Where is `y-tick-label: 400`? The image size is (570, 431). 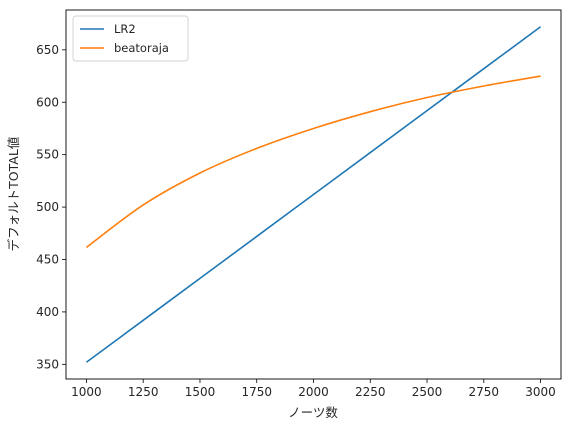 y-tick-label: 400 is located at coordinates (47, 312).